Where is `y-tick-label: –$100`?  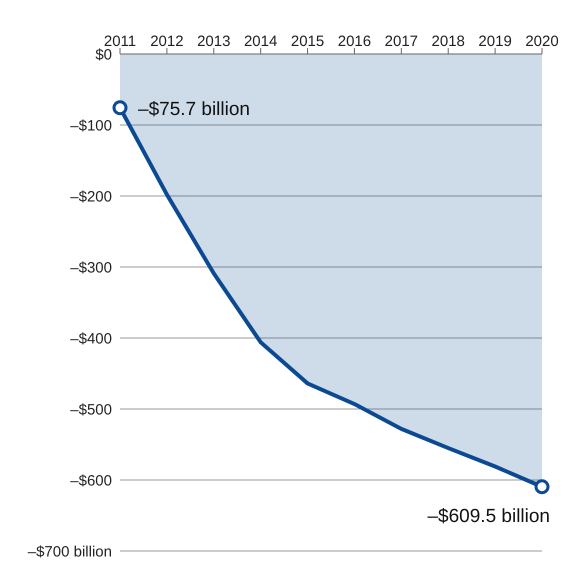 y-tick-label: –$100 is located at coordinates (91, 125).